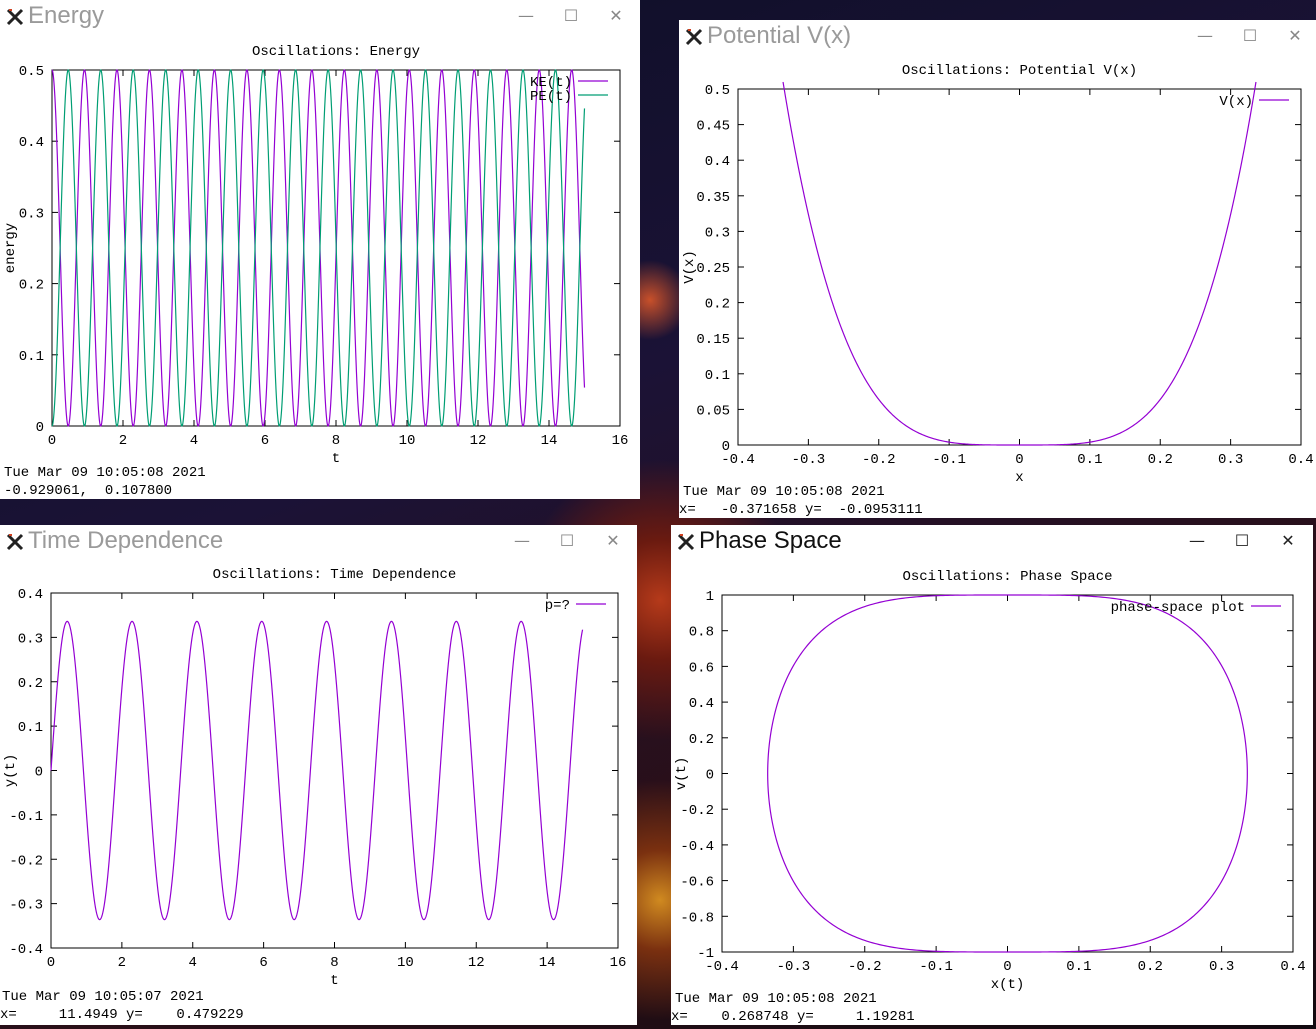 This screenshot has height=1029, width=1316. I want to click on coordinate-readout: x= 11.4949 y= 0.479229, so click(122, 1015).